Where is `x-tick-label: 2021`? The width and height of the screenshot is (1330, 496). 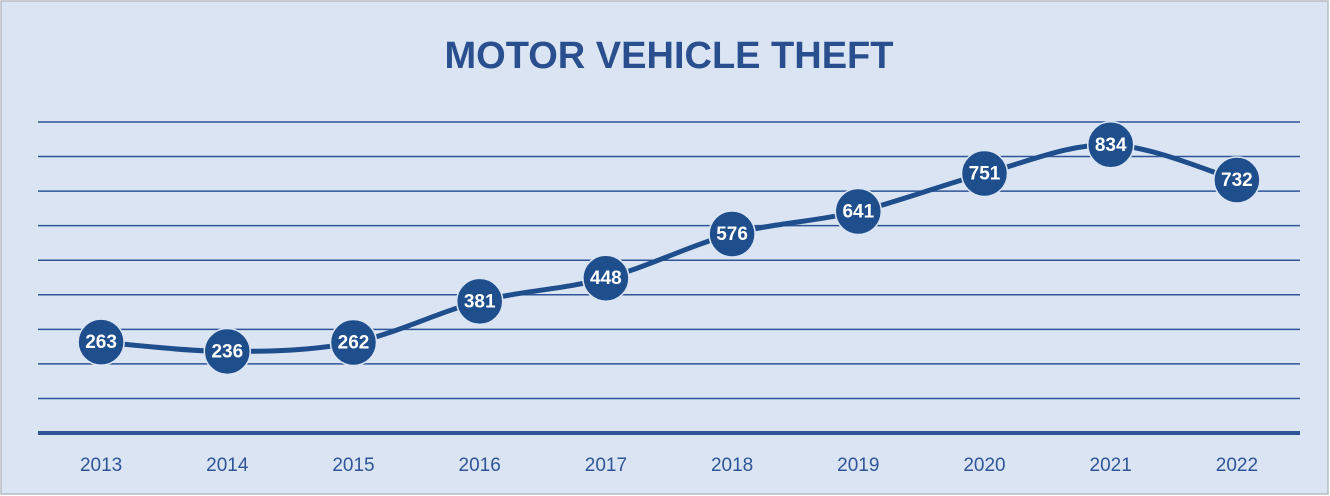
x-tick-label: 2021 is located at coordinates (1111, 465).